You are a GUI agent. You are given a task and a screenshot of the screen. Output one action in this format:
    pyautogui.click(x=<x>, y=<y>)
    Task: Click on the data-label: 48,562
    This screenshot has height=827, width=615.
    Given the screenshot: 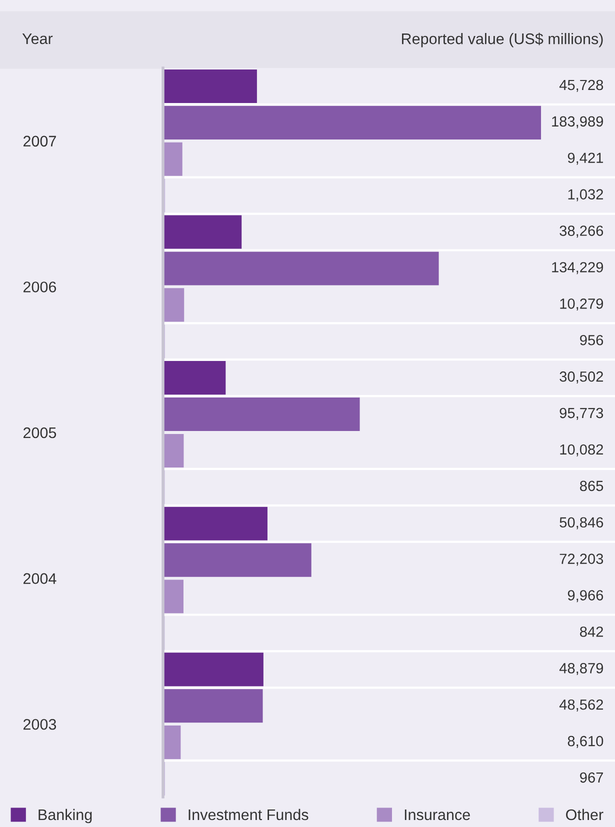 What is the action you would take?
    pyautogui.click(x=581, y=705)
    